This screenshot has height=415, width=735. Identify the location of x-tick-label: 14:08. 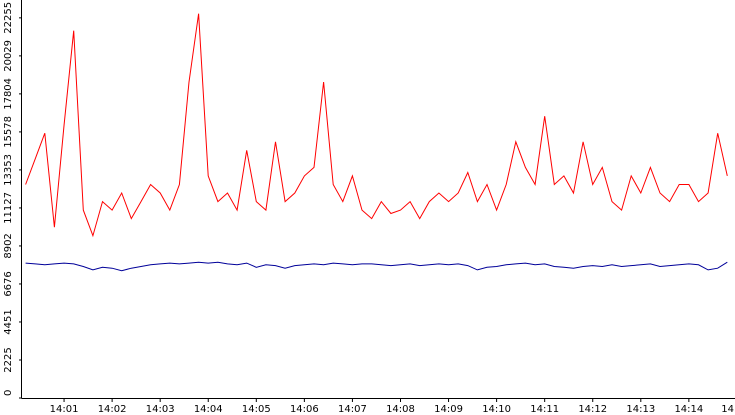
(400, 409).